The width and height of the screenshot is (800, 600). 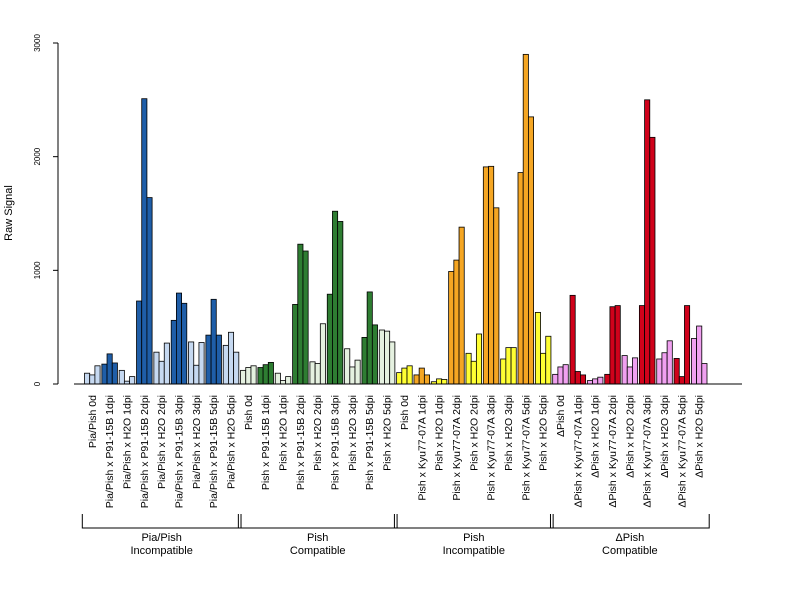 What do you see at coordinates (301, 442) in the screenshot?
I see `category-label: Pish x P91-15B 2dpi` at bounding box center [301, 442].